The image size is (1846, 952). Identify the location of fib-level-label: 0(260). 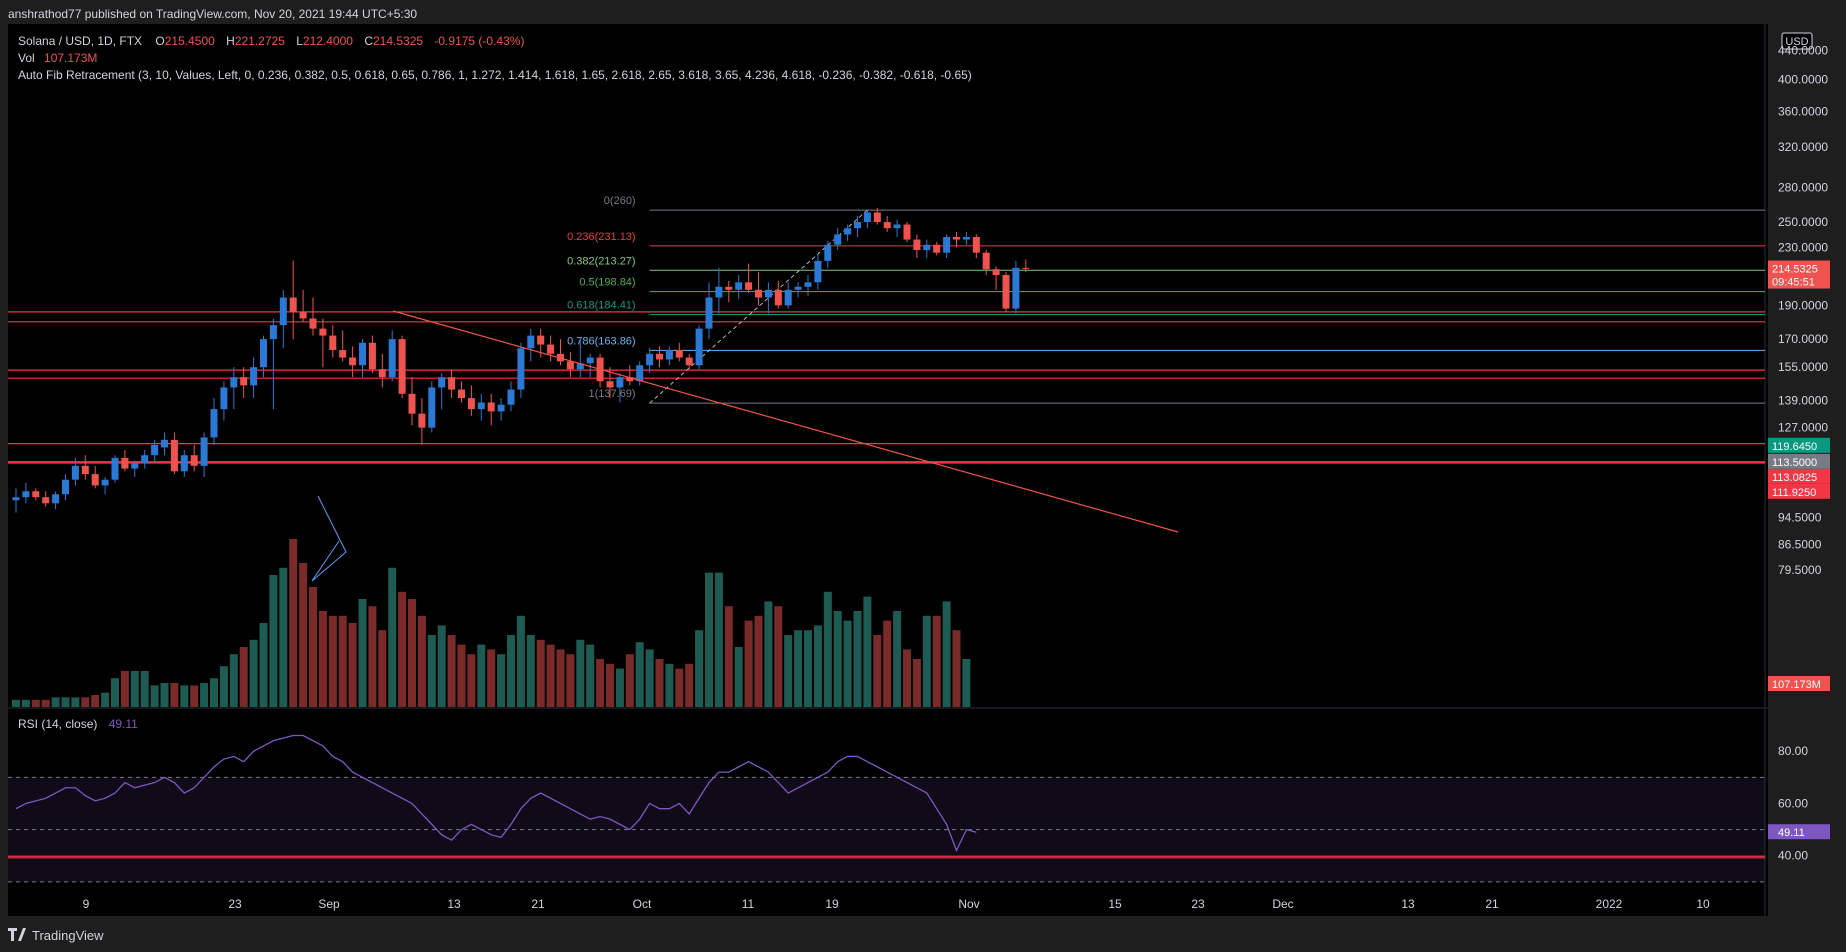
(620, 201).